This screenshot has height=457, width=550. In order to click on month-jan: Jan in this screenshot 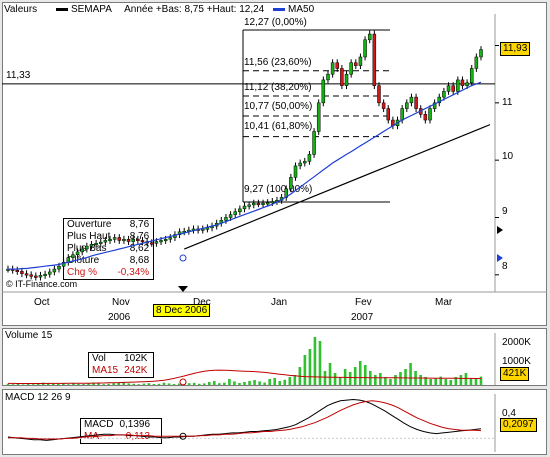, I will do `click(279, 302)`.